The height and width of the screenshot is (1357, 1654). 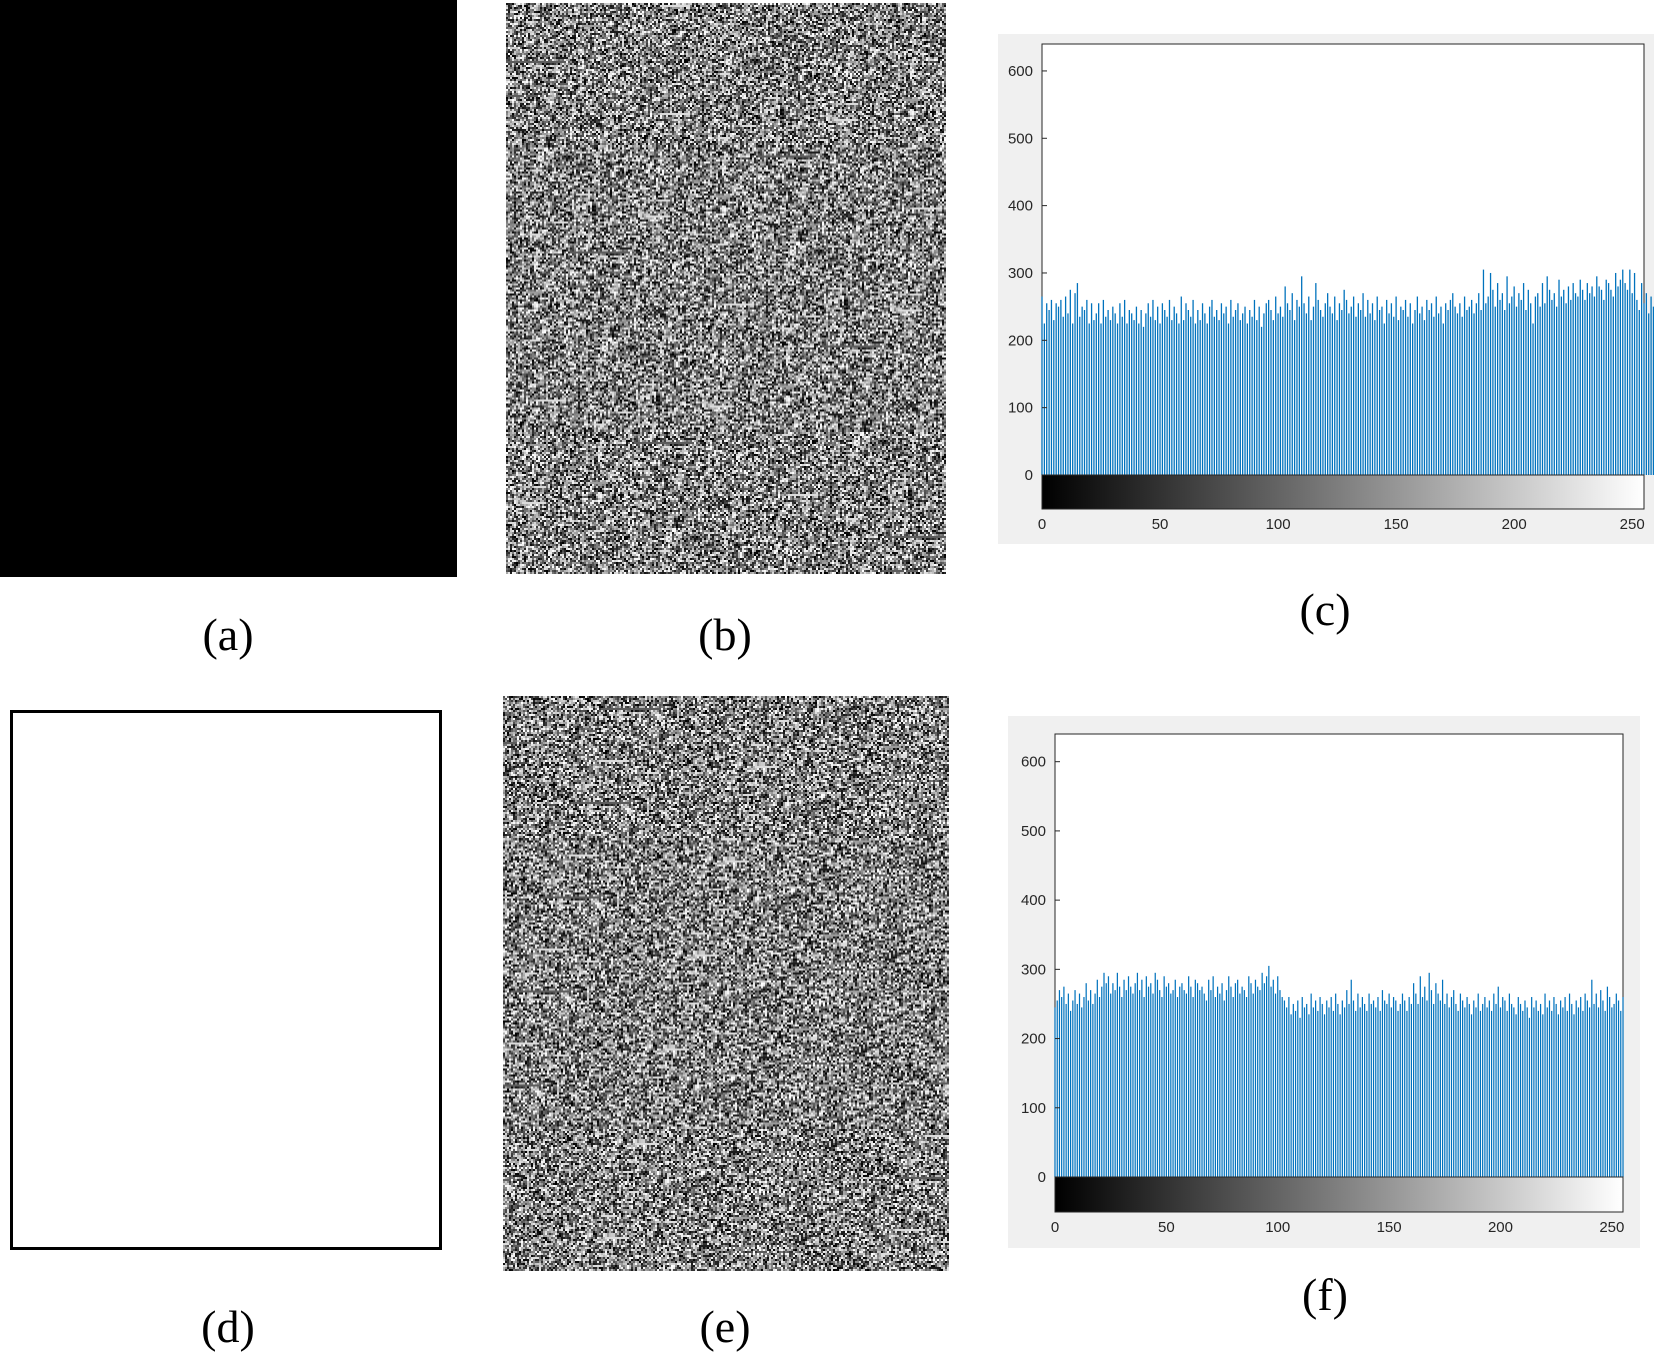 I want to click on histogram-chart-c: 0 100 200 300 400 500 600 0 50 100 150 200 250, so click(x=1326, y=289).